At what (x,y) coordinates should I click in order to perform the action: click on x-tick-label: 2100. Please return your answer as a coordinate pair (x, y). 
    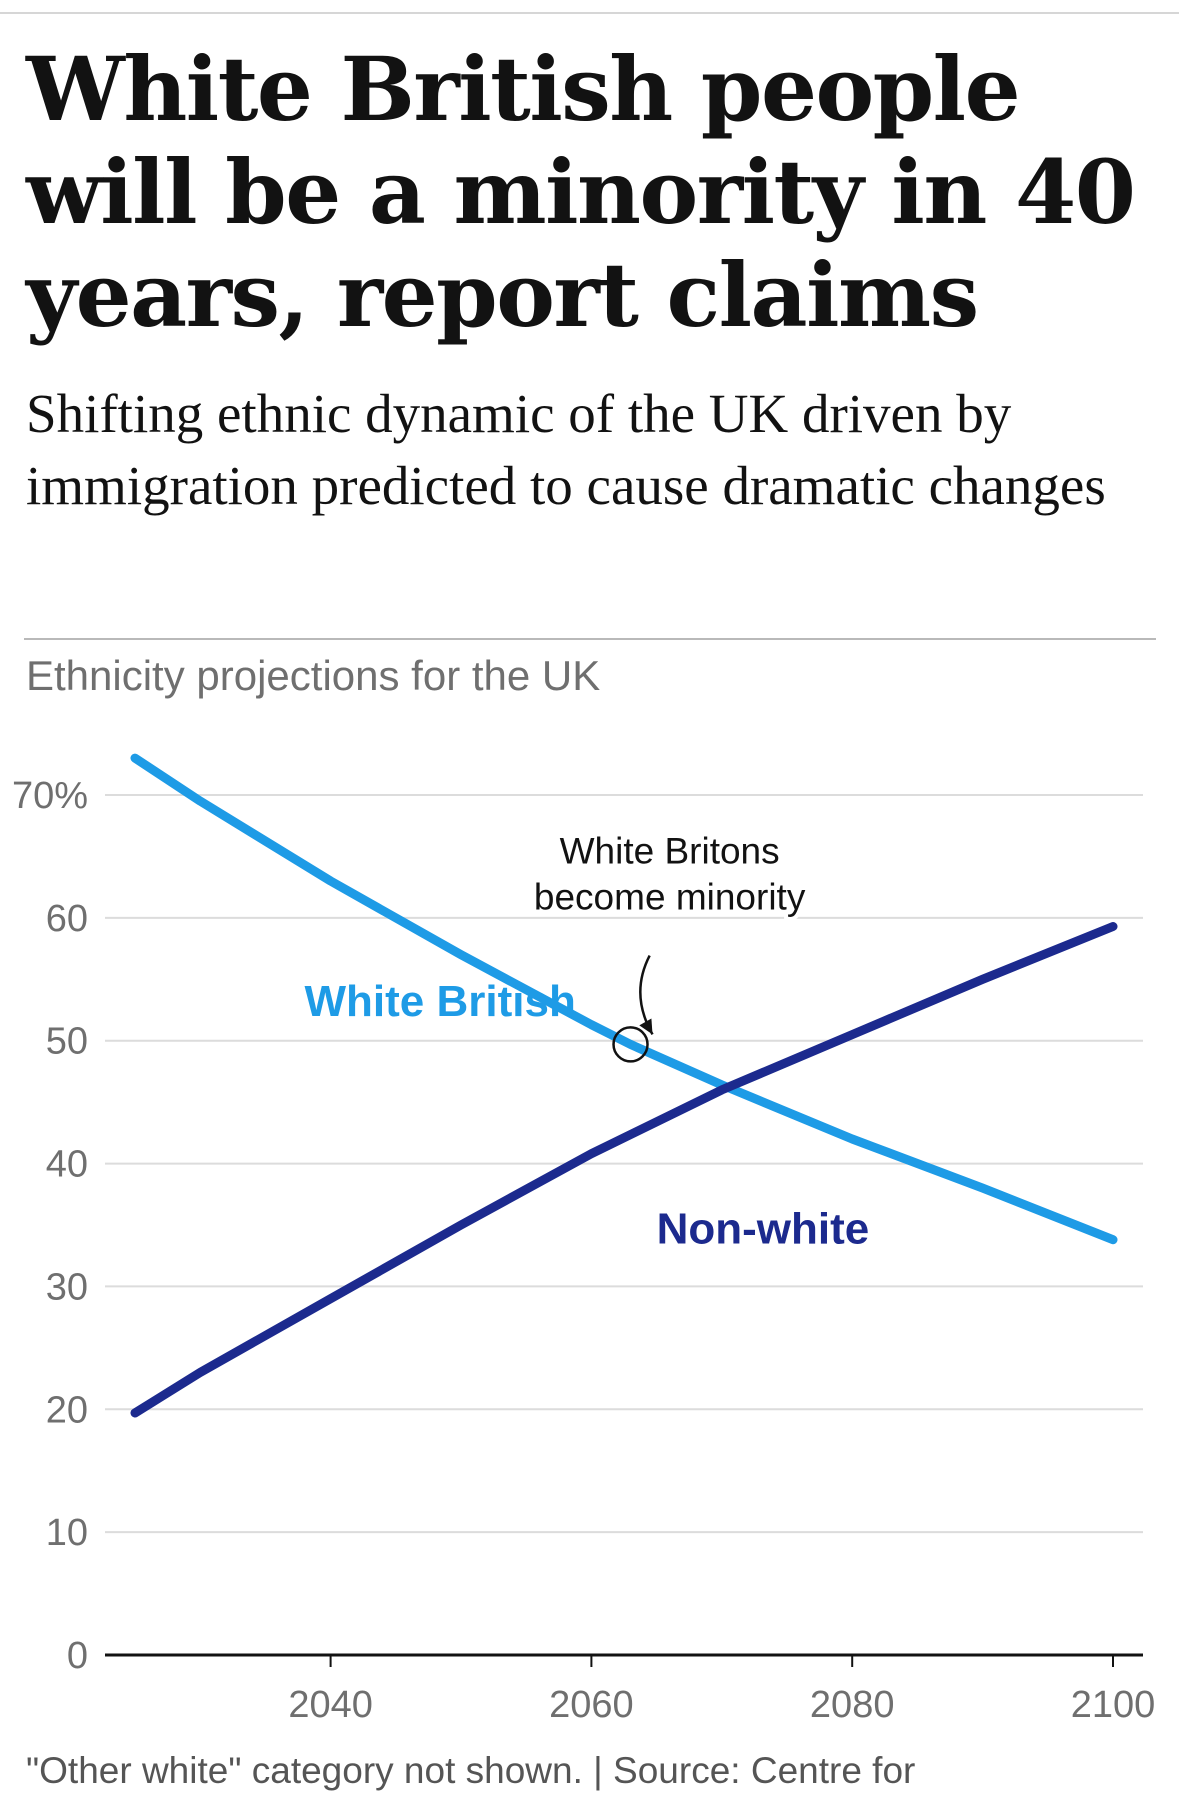
    Looking at the image, I should click on (1113, 1705).